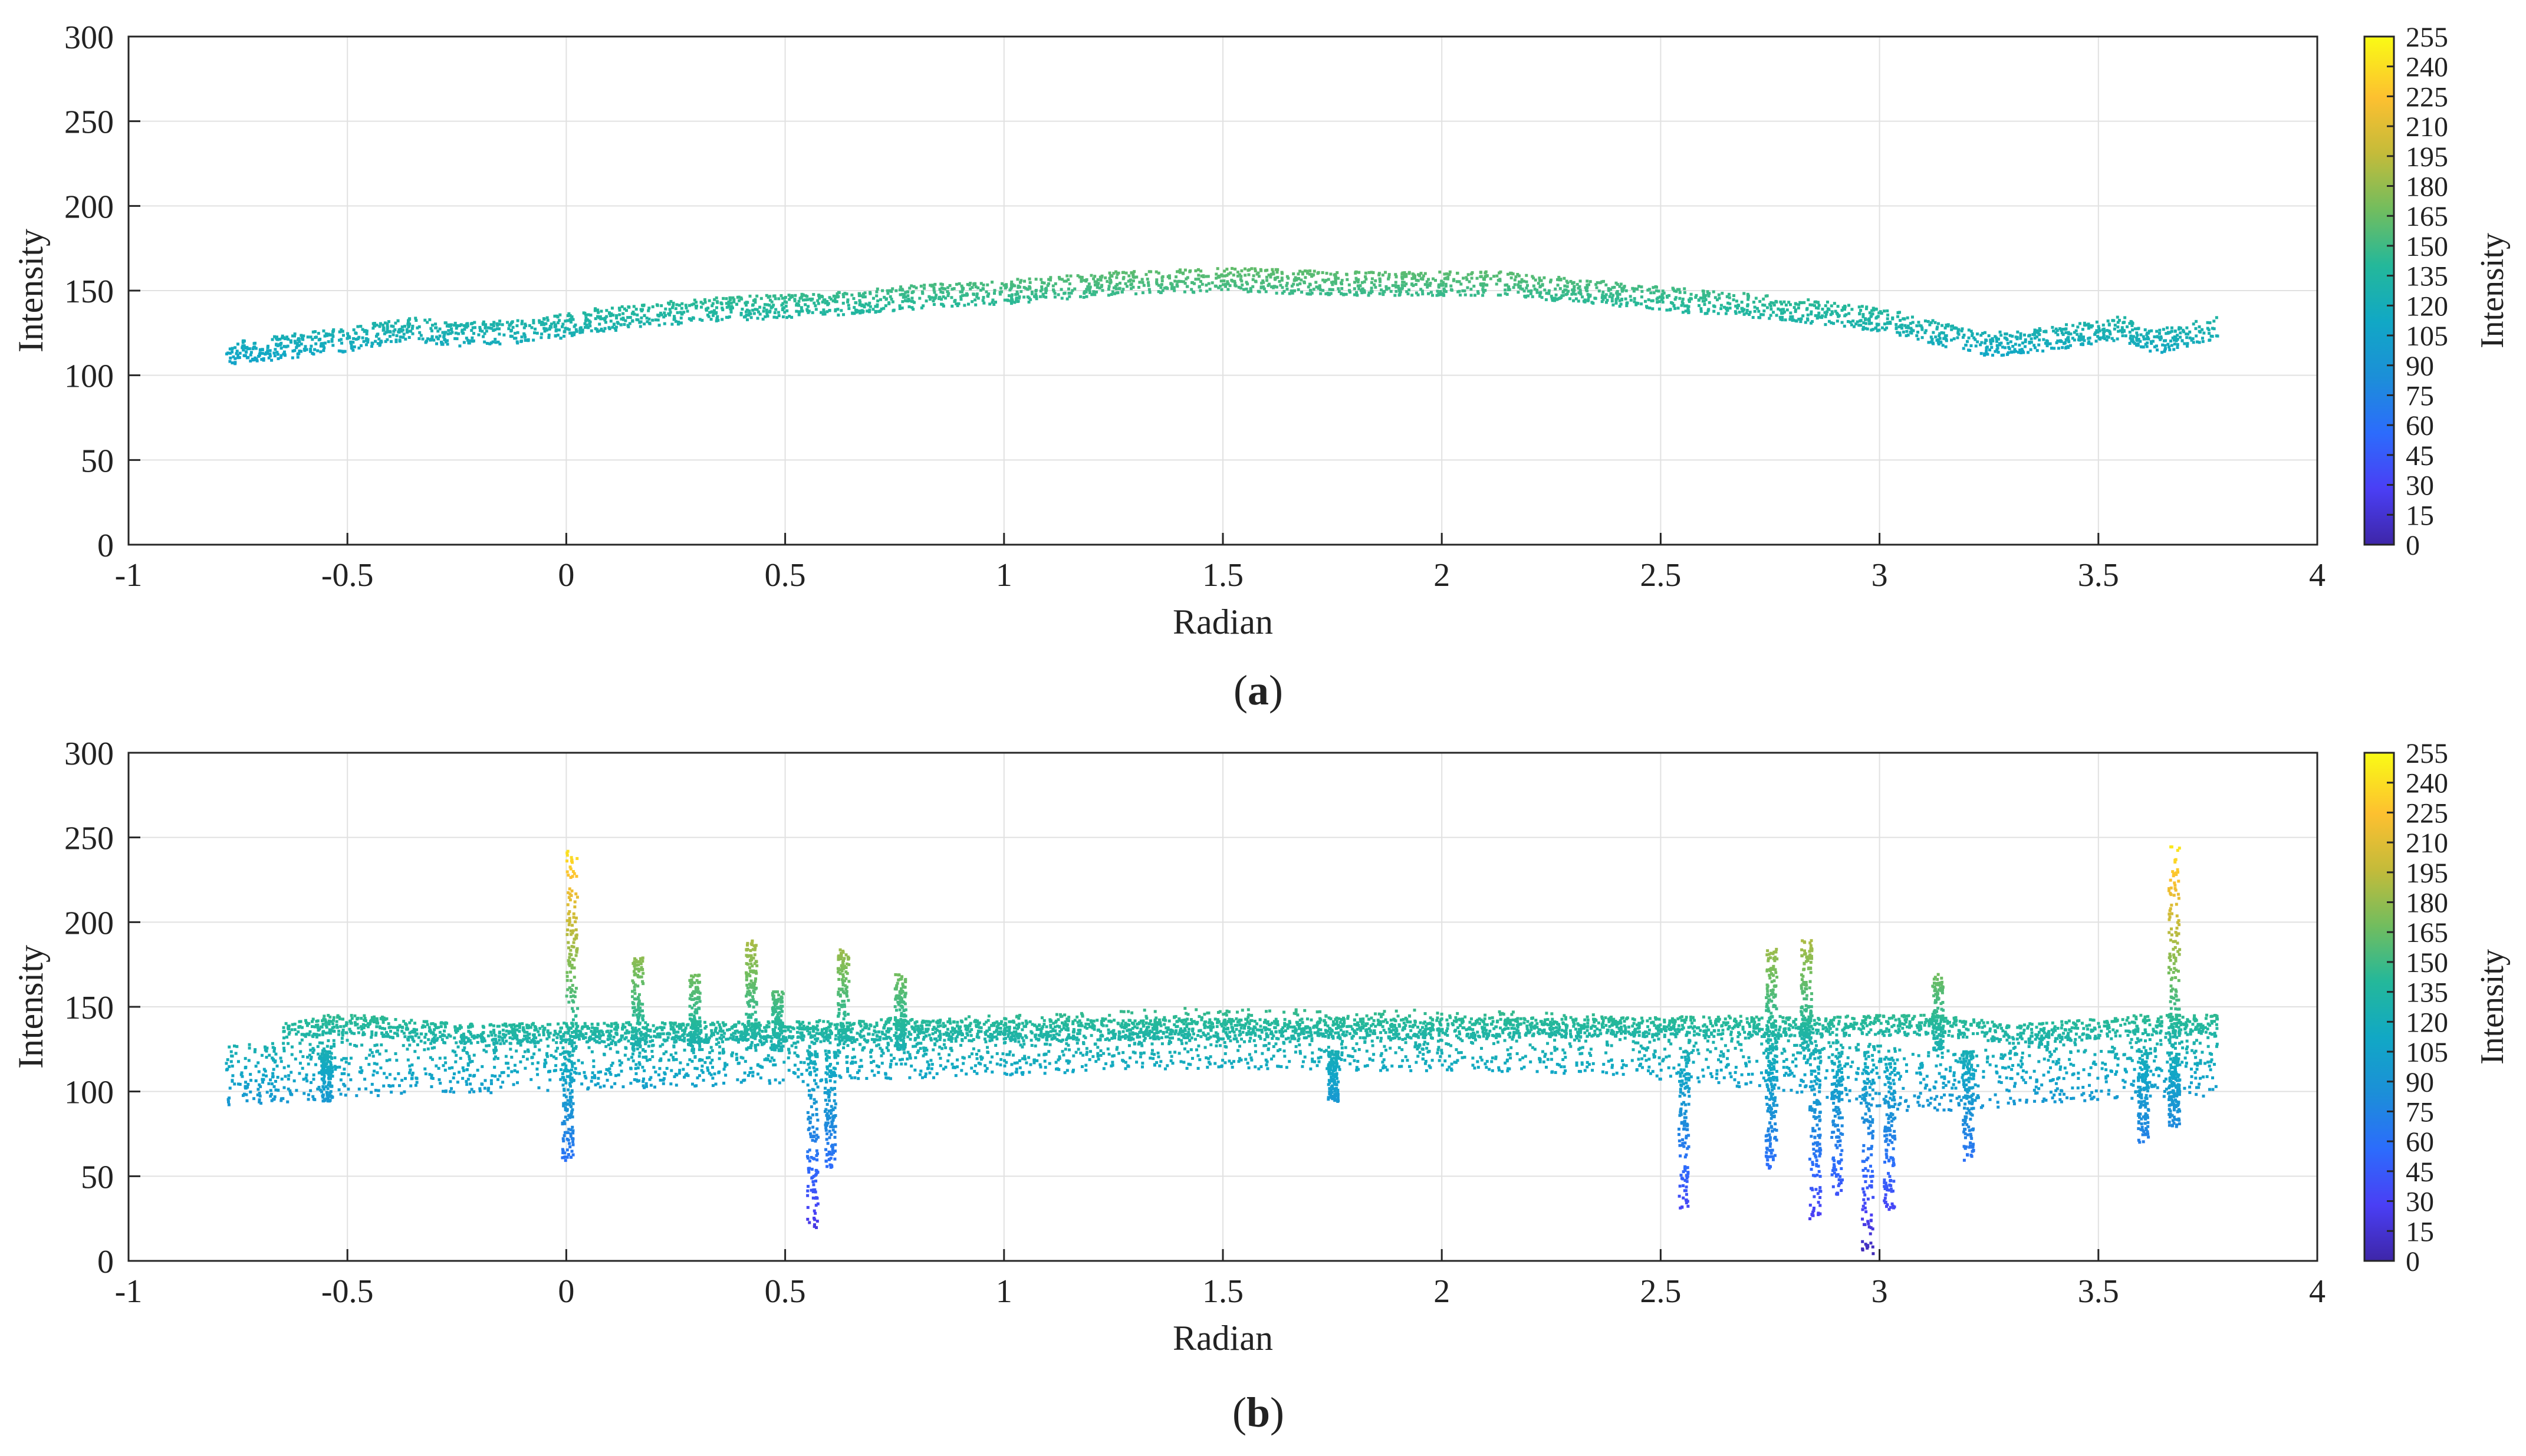 Image resolution: width=2526 pixels, height=1456 pixels. I want to click on x-tick-label: 1, so click(1004, 575).